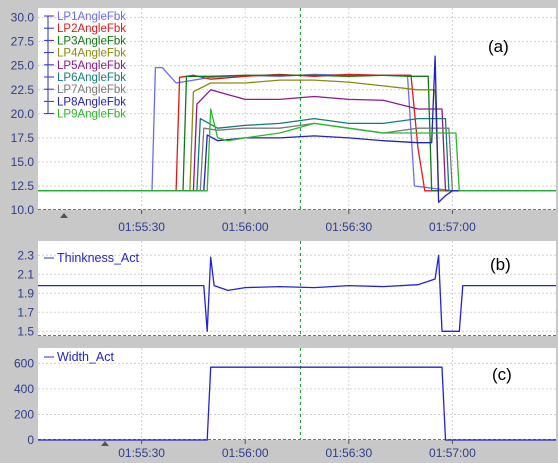 This screenshot has height=463, width=558. Describe the element at coordinates (91, 41) in the screenshot. I see `legend-label: LP3AngleFbk` at that location.